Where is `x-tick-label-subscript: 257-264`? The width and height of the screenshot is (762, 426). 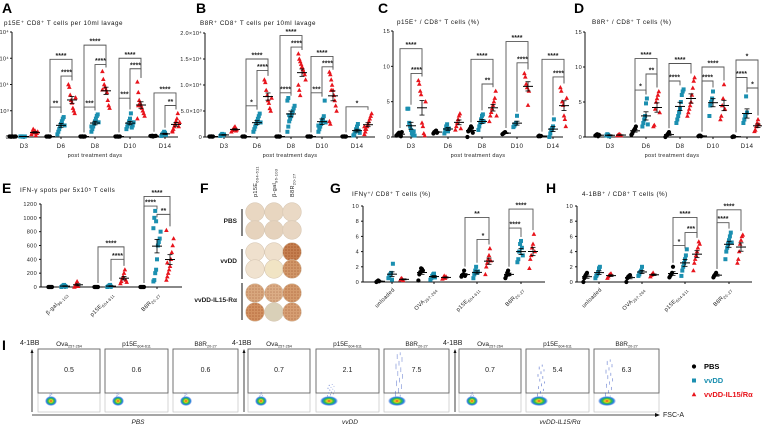
x-tick-label-subscript: 257-264 is located at coordinates (639, 296).